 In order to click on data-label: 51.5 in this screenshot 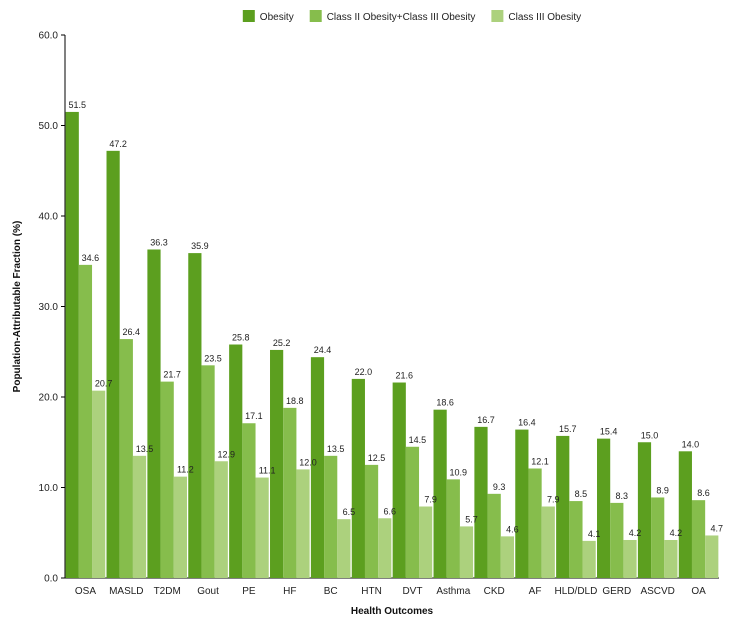, I will do `click(77, 105)`.